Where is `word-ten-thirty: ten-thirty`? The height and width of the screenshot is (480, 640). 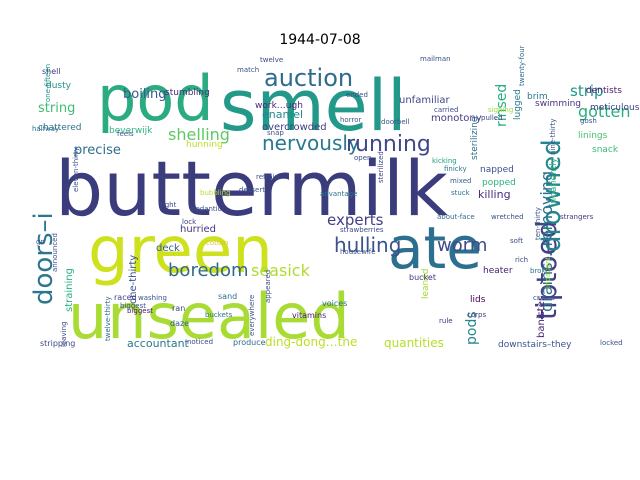
word-ten-thirty: ten-thirty is located at coordinates (538, 223).